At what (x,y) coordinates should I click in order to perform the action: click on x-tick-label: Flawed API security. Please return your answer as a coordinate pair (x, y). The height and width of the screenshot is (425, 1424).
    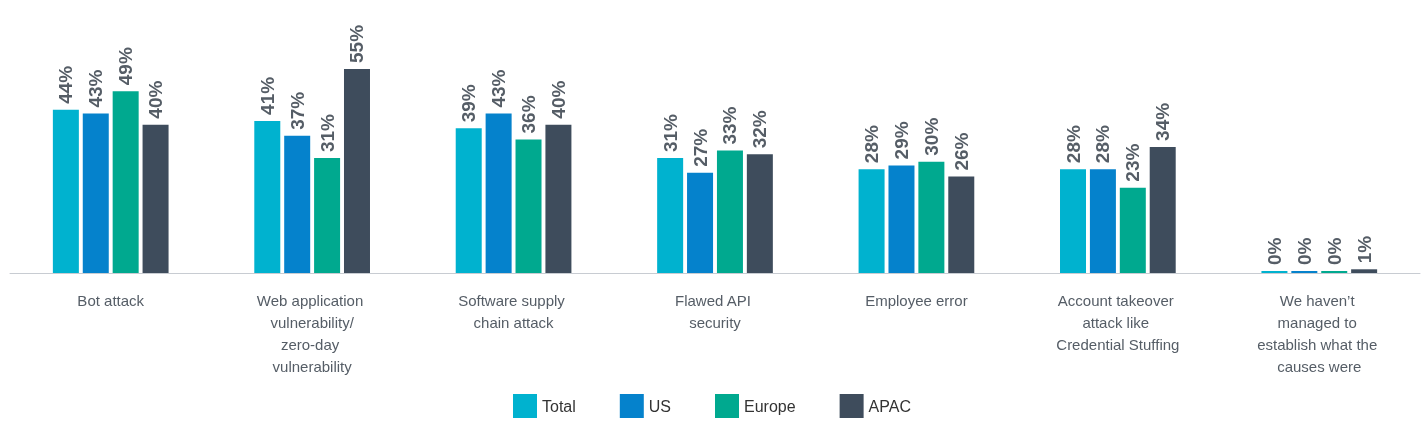
    Looking at the image, I should click on (715, 311).